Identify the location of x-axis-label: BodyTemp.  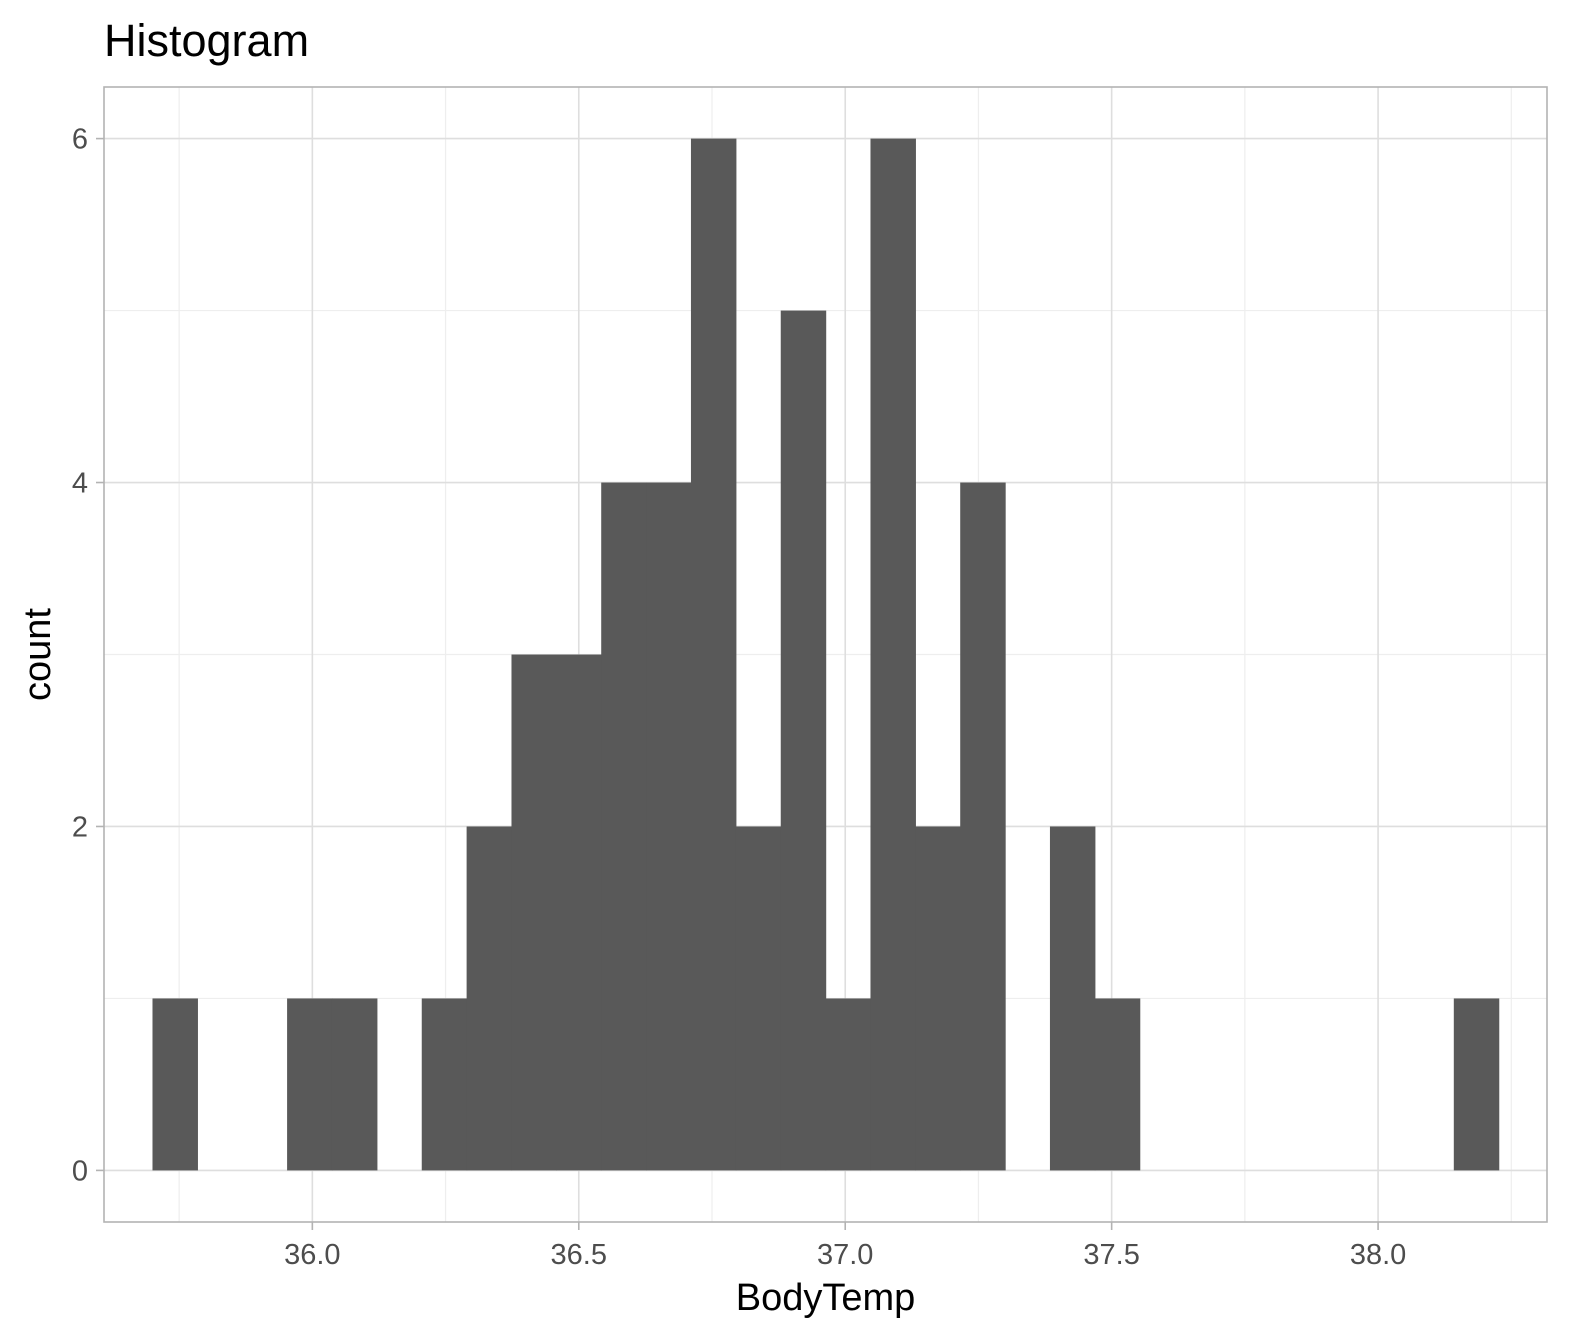
(826, 1298).